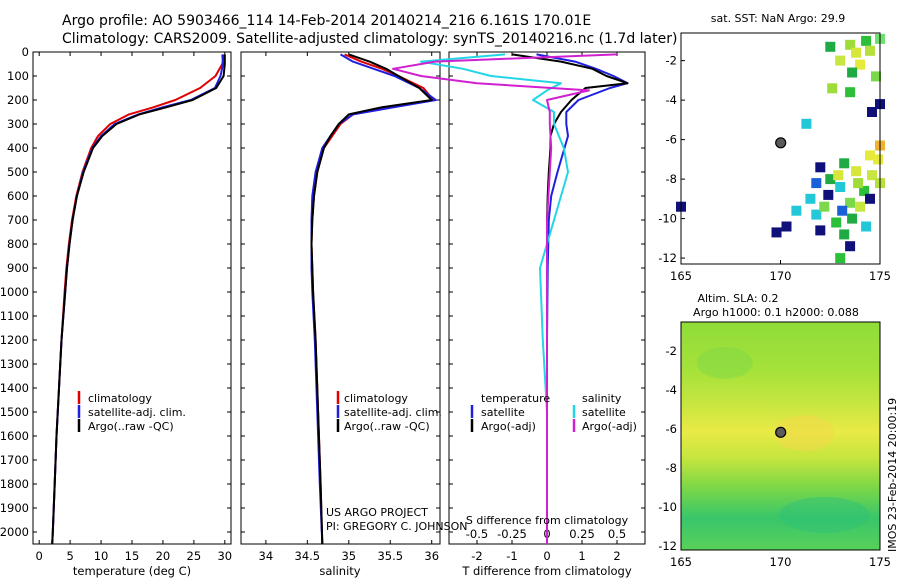 This screenshot has height=584, width=900. Describe the element at coordinates (681, 276) in the screenshot. I see `map-x-tick-label: 165` at that location.